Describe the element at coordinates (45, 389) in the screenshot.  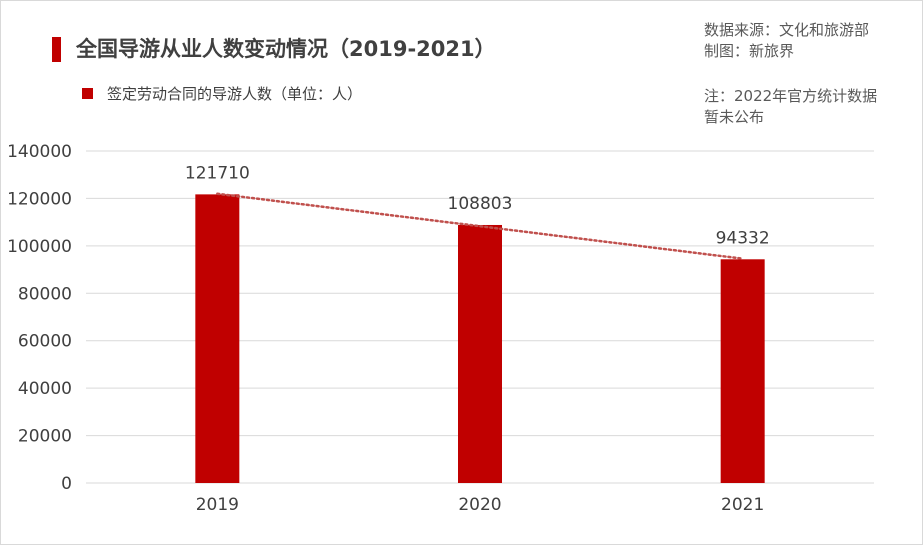
I see `y-tick-label: 40000` at that location.